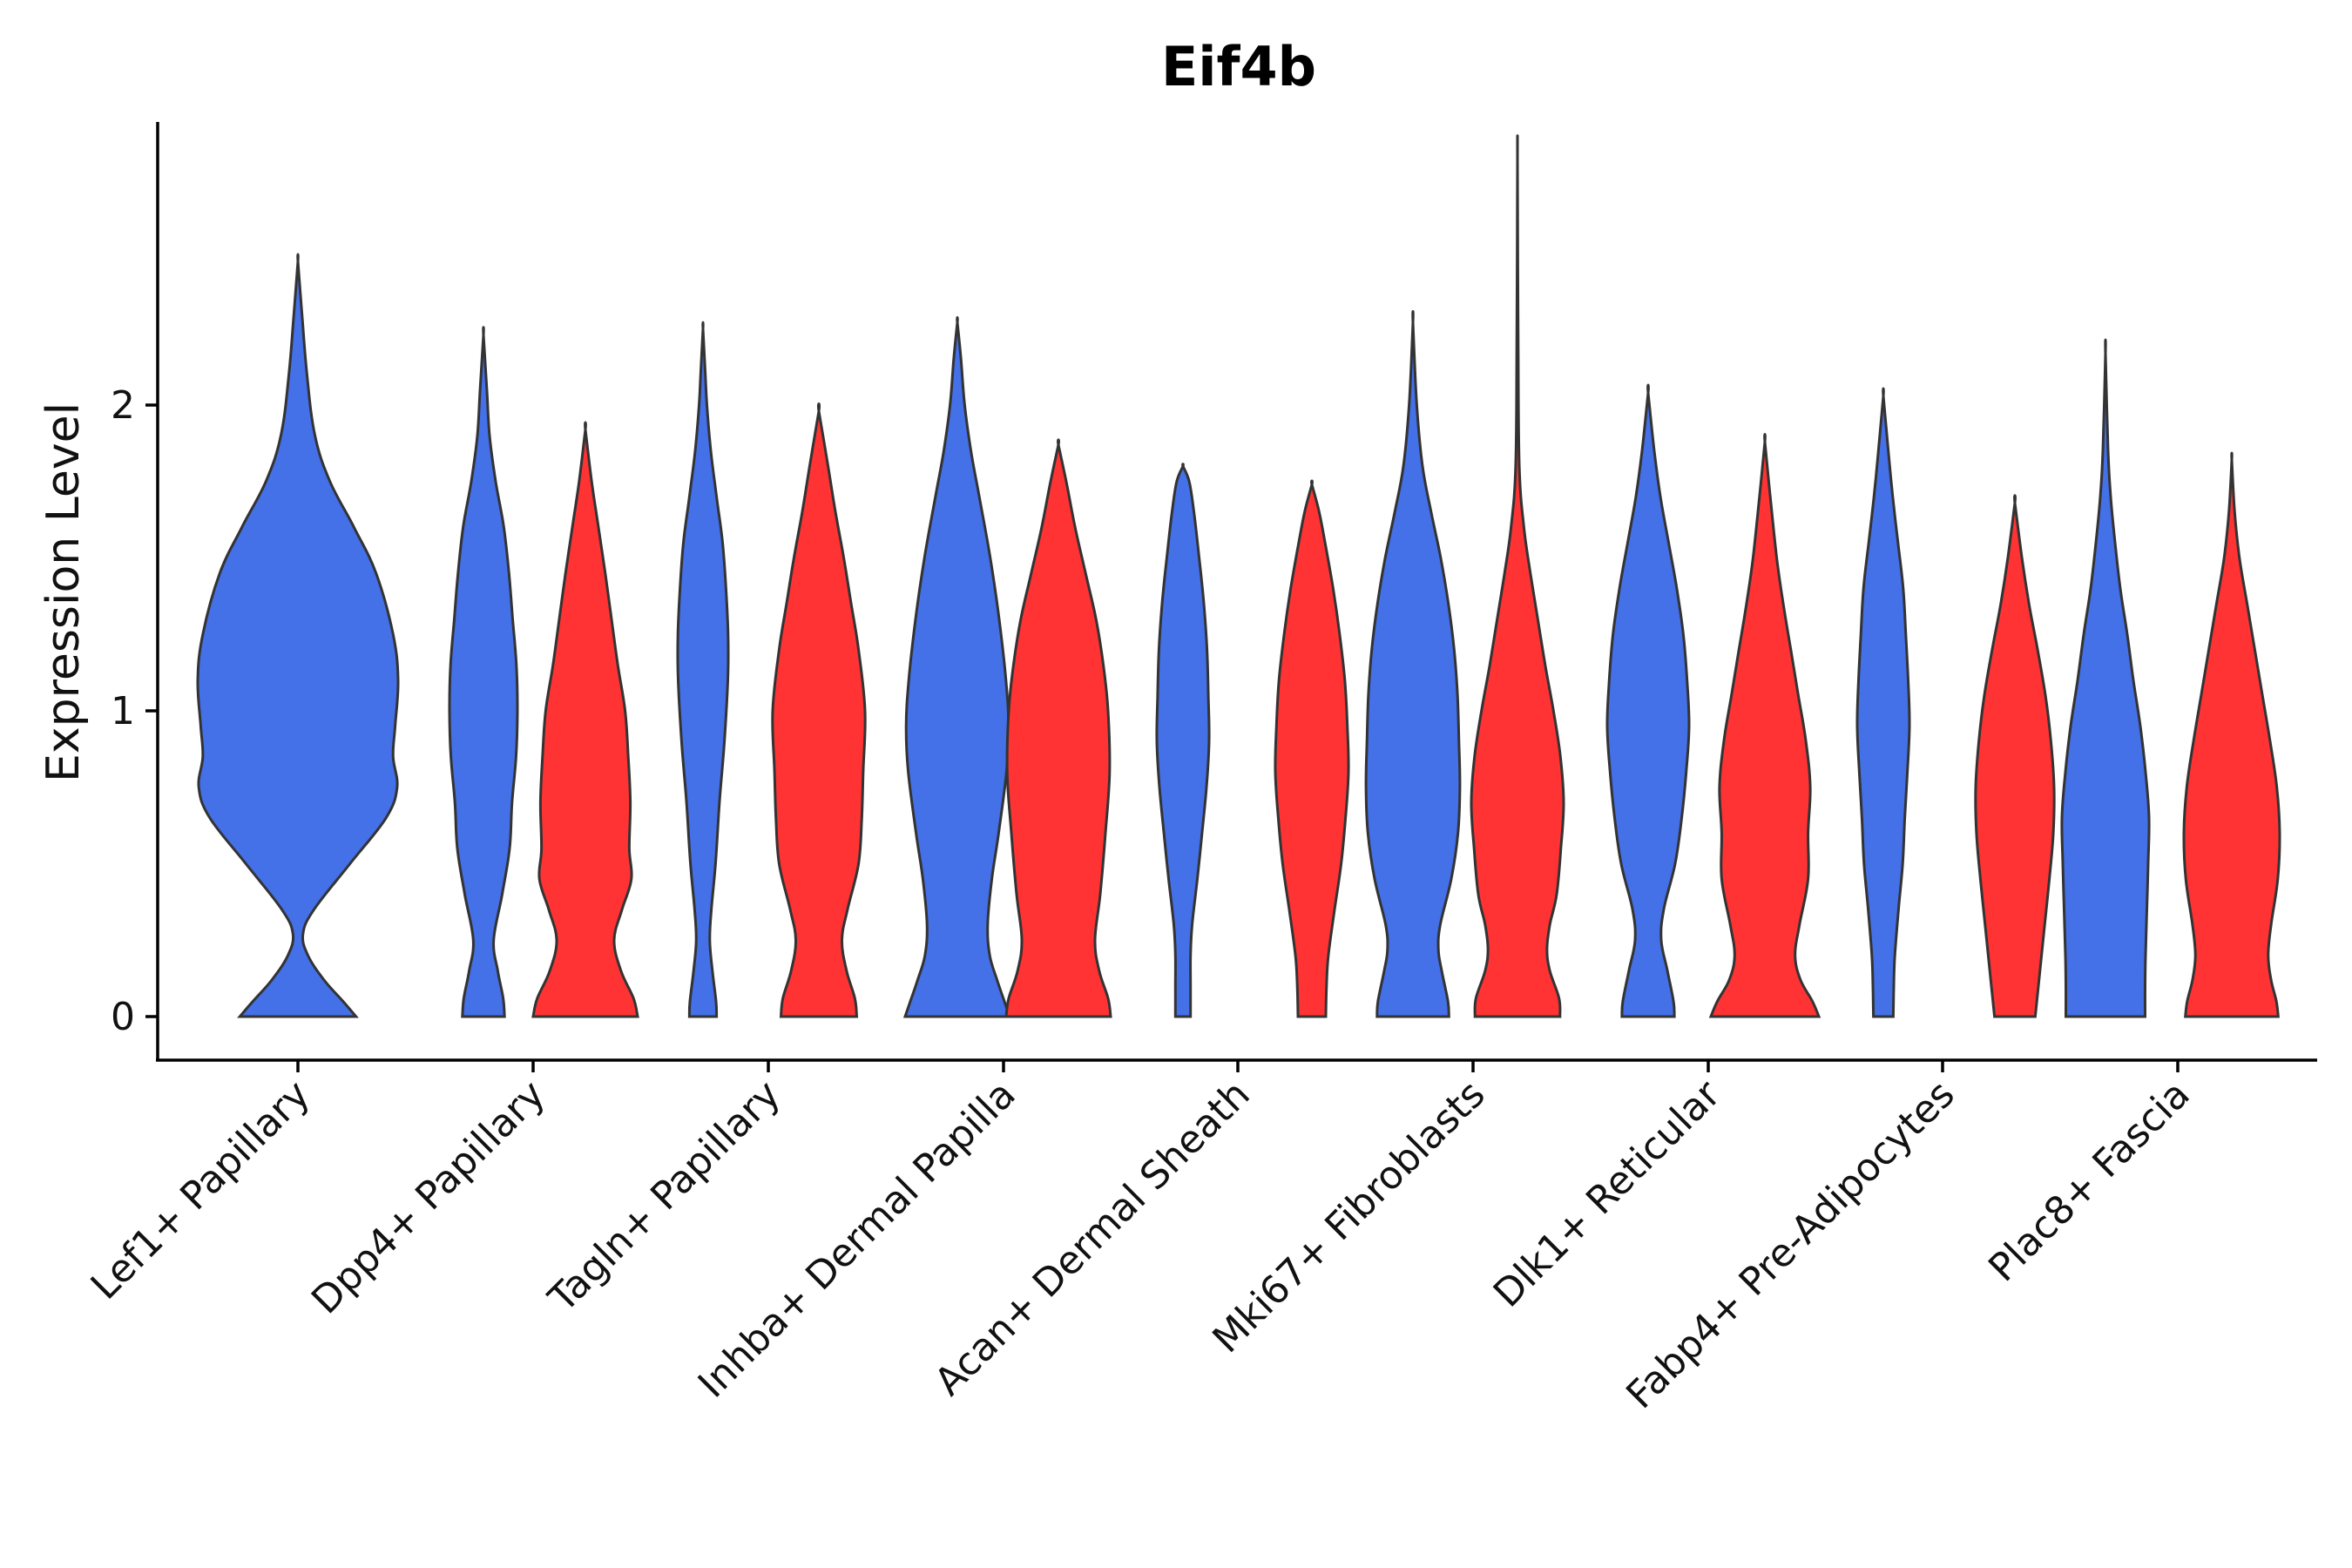 Image resolution: width=2352 pixels, height=1568 pixels. What do you see at coordinates (664, 1196) in the screenshot?
I see `x-tick-label-tagln-papillary: Tagln+ Papillary` at bounding box center [664, 1196].